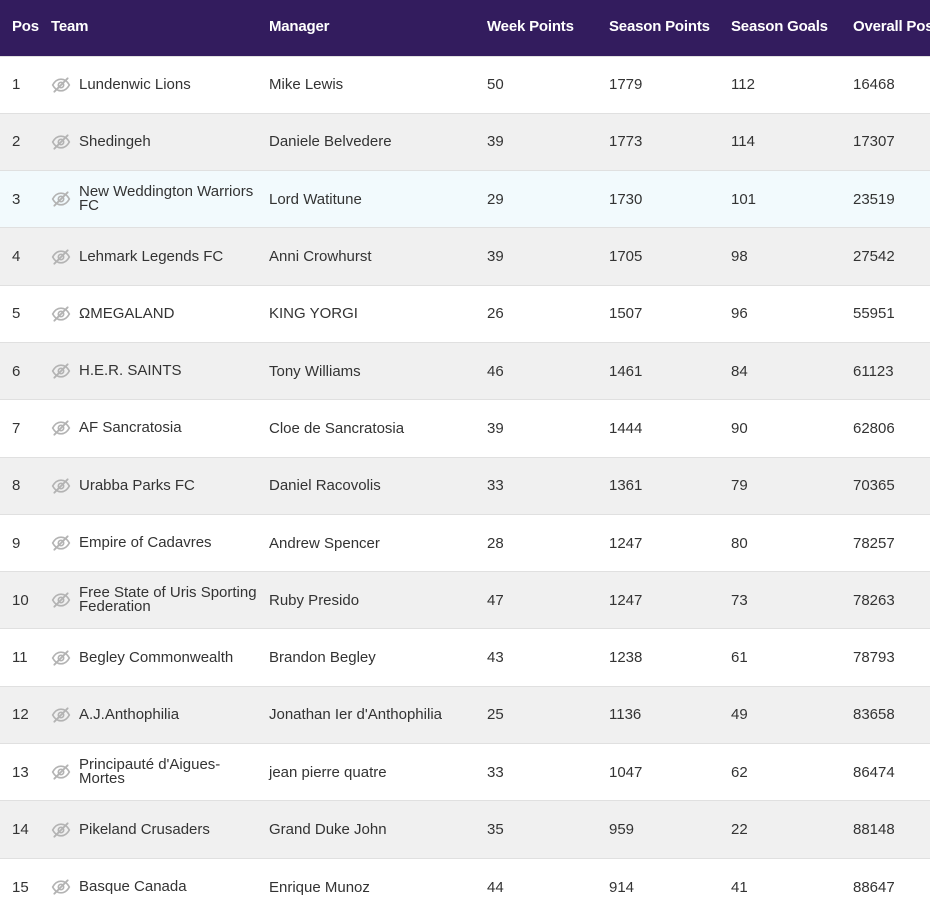 Image resolution: width=930 pixels, height=915 pixels. What do you see at coordinates (127, 313) in the screenshot?
I see `row-team-name: ΩMEGALAND` at bounding box center [127, 313].